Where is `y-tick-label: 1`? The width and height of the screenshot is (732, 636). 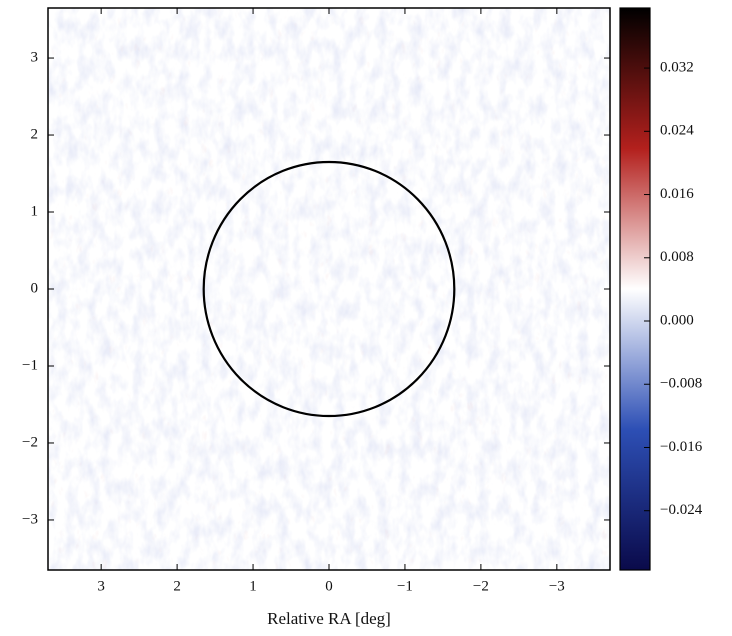
y-tick-label: 1 is located at coordinates (35, 211).